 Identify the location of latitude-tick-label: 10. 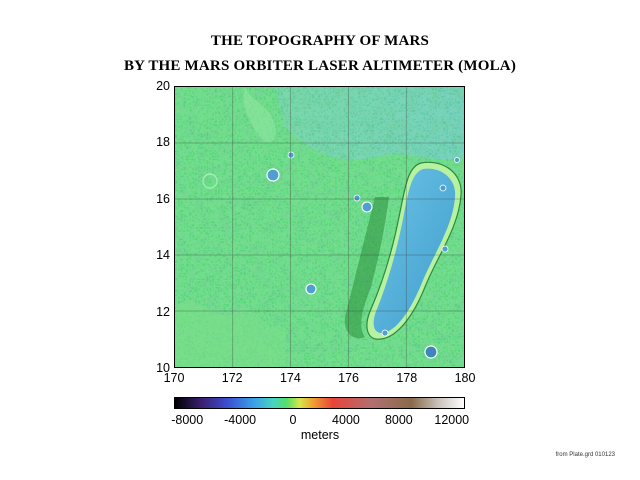
(163, 368).